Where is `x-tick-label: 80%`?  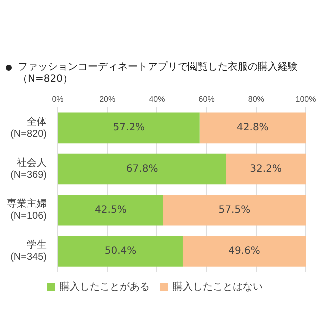 x-tick-label: 80% is located at coordinates (256, 99).